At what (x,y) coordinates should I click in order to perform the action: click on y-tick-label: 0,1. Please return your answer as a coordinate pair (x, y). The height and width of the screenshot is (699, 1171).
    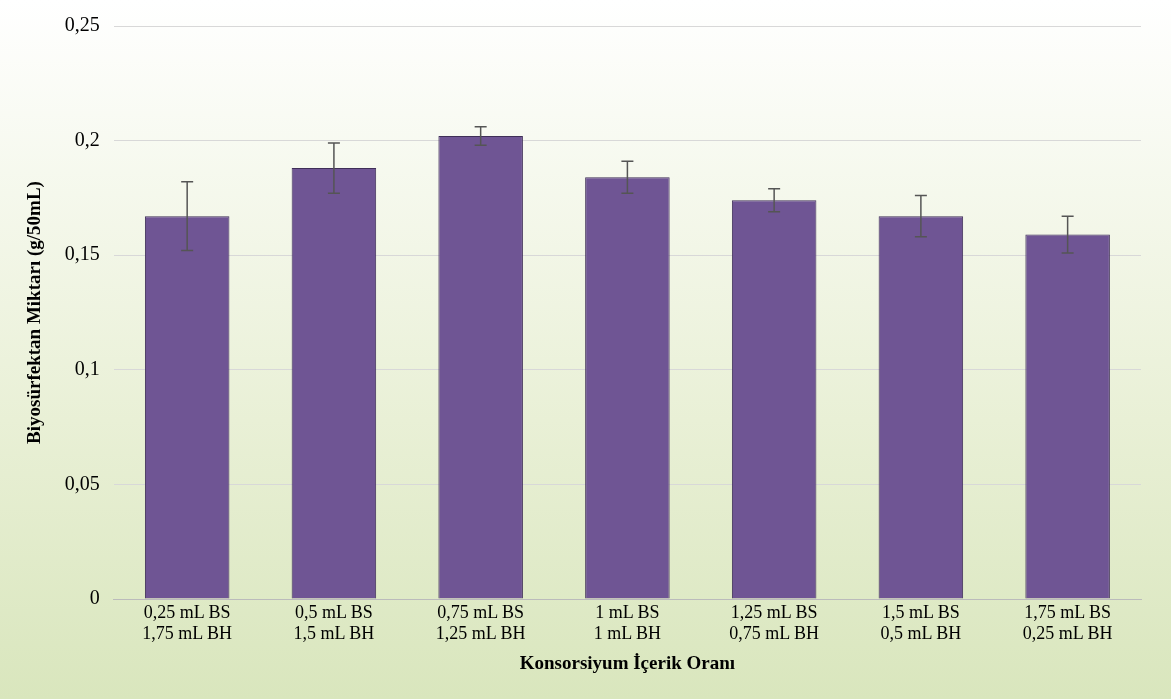
    Looking at the image, I should click on (87, 368).